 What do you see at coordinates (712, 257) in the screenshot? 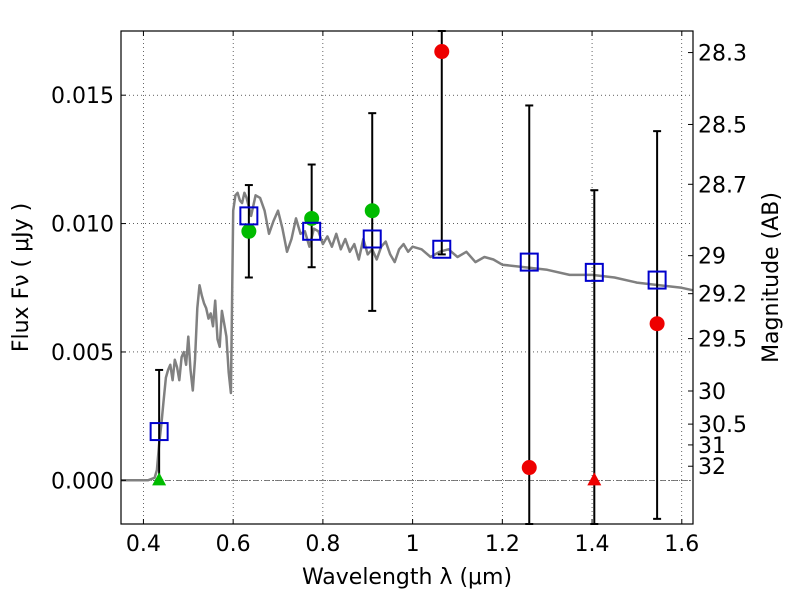
I see `y2-tick-label: 29` at bounding box center [712, 257].